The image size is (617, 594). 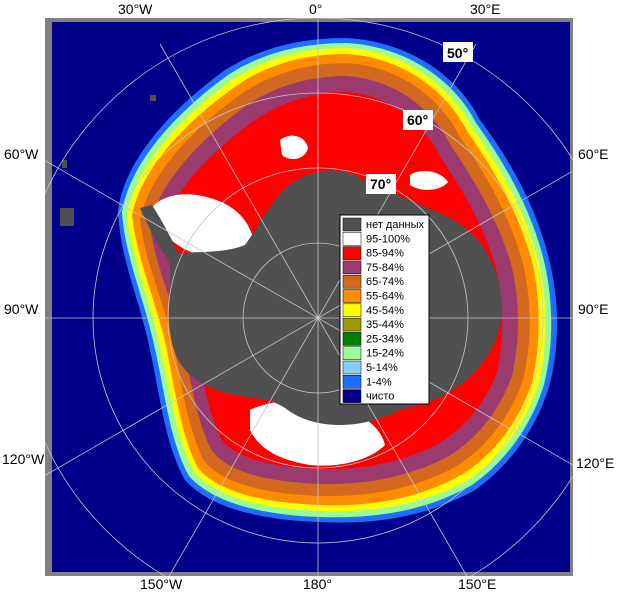 What do you see at coordinates (595, 463) in the screenshot?
I see `lon-label-120e: 120°E` at bounding box center [595, 463].